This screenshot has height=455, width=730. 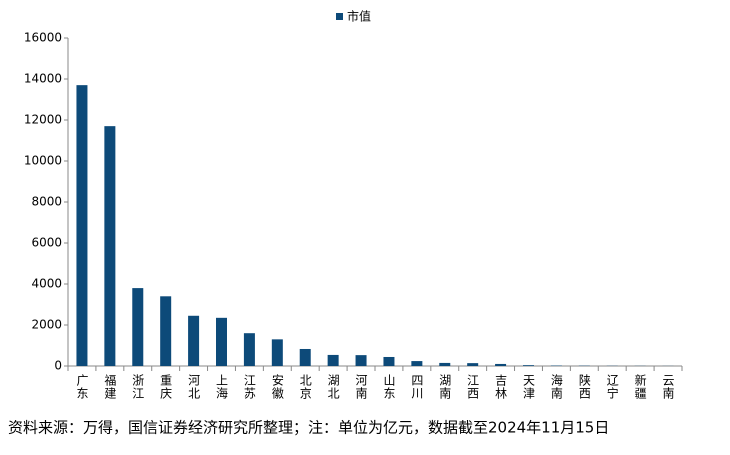 What do you see at coordinates (46, 202) in the screenshot?
I see `y-tick-label: 8000` at bounding box center [46, 202].